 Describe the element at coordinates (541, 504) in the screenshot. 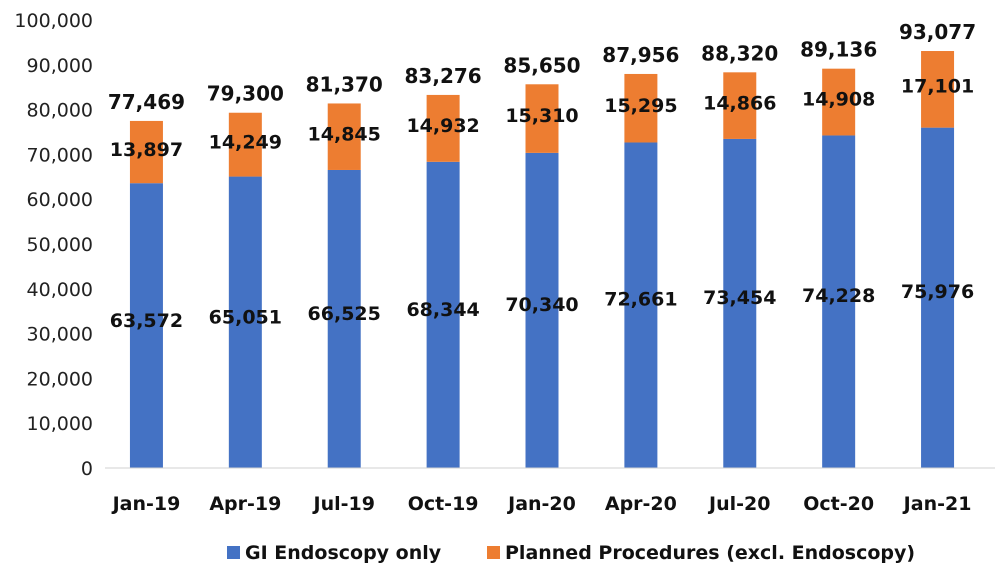

I see `x-tick-label: Jan-20` at that location.